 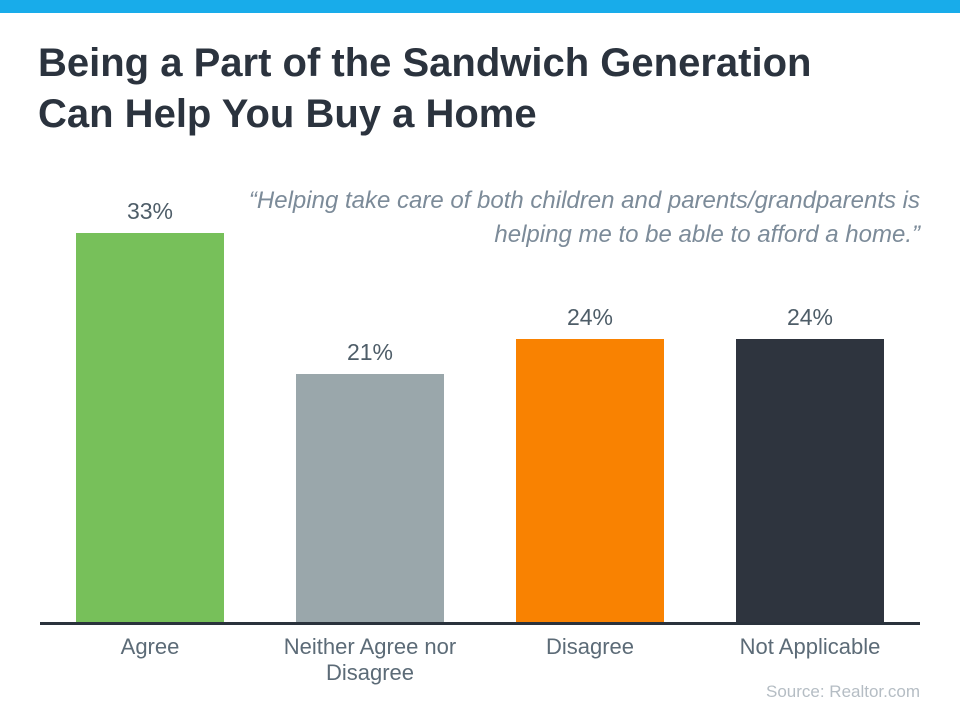 What do you see at coordinates (590, 317) in the screenshot?
I see `bar-value-label-disagree: 24%` at bounding box center [590, 317].